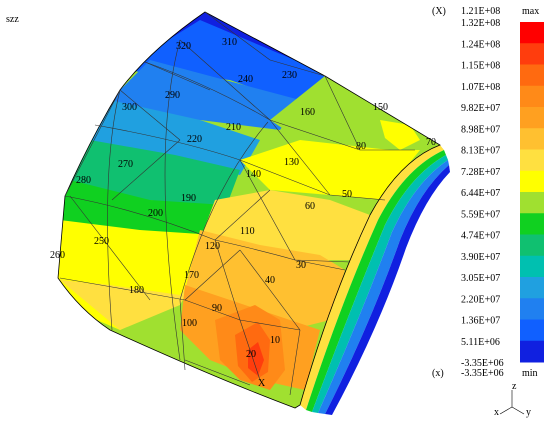  Describe the element at coordinates (129, 107) in the screenshot. I see `element-label: 300` at that location.